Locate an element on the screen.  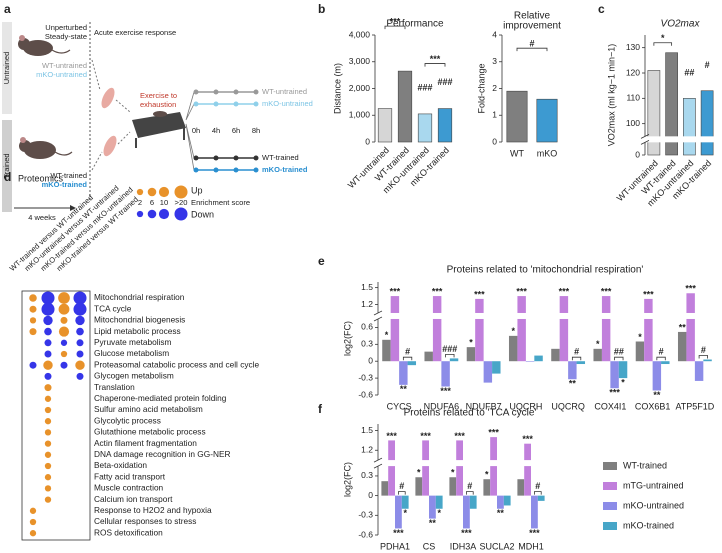
row-label: Trained is located at coordinates (6, 165).